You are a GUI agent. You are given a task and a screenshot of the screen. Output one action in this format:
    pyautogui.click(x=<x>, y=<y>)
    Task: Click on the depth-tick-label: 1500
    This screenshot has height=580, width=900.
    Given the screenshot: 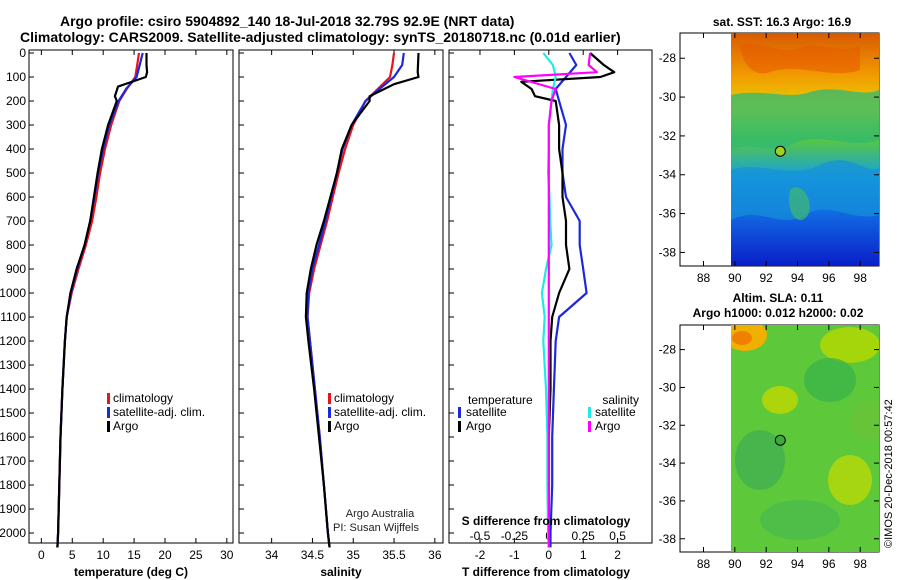 What is the action you would take?
    pyautogui.click(x=13, y=413)
    